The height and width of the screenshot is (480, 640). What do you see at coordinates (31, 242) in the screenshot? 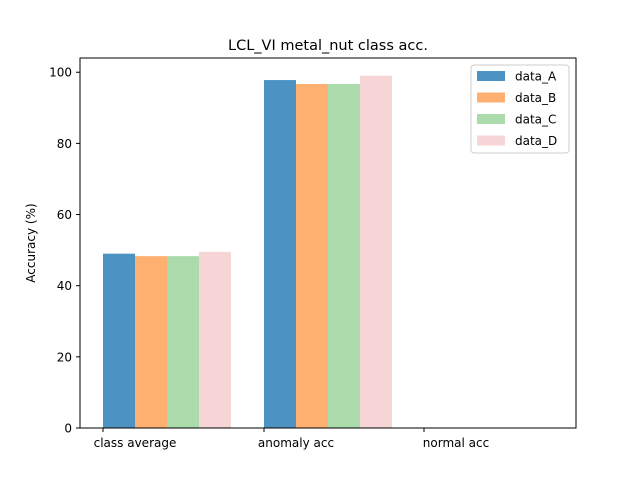
I see `y-axis-label: Accuracy (%)` at bounding box center [31, 242].